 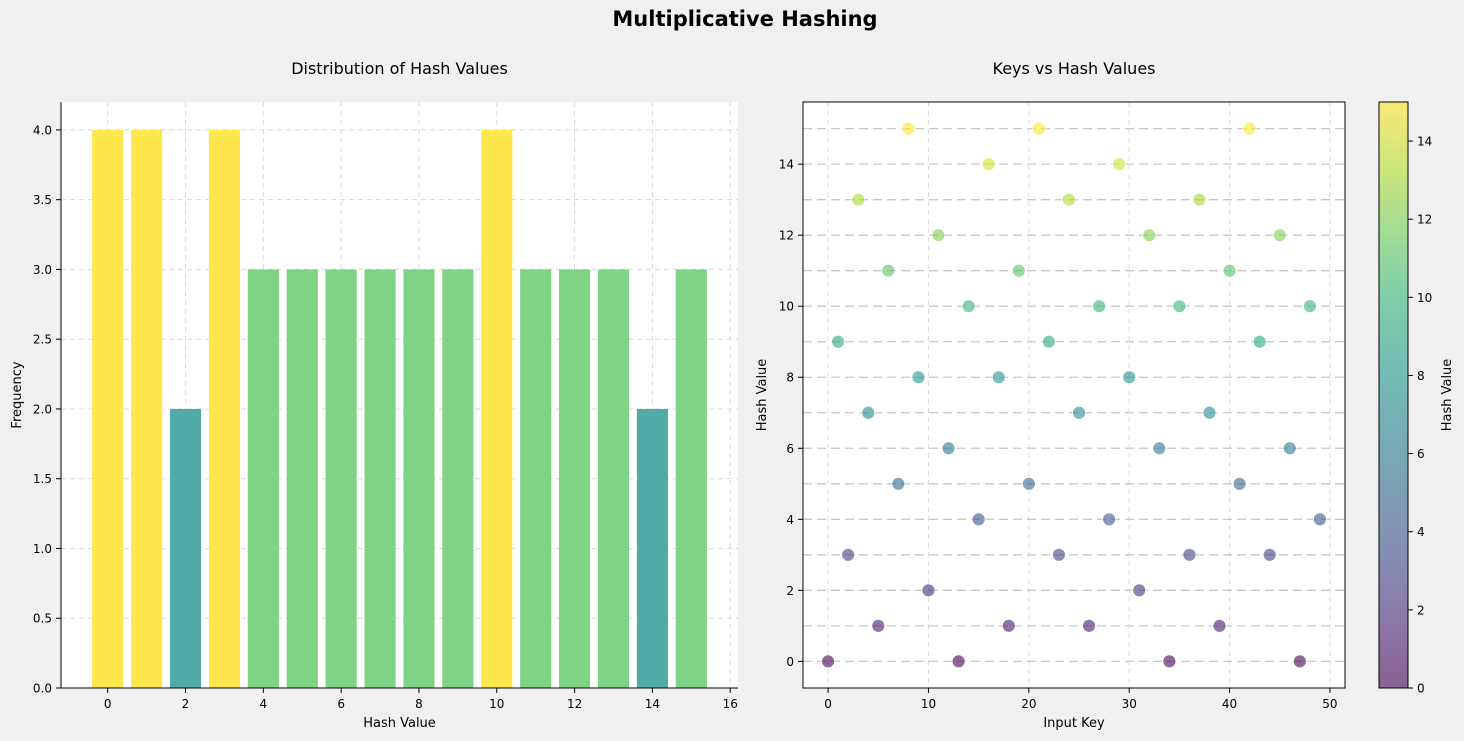 I want to click on scatter-y-tick-label: 4, so click(x=790, y=520).